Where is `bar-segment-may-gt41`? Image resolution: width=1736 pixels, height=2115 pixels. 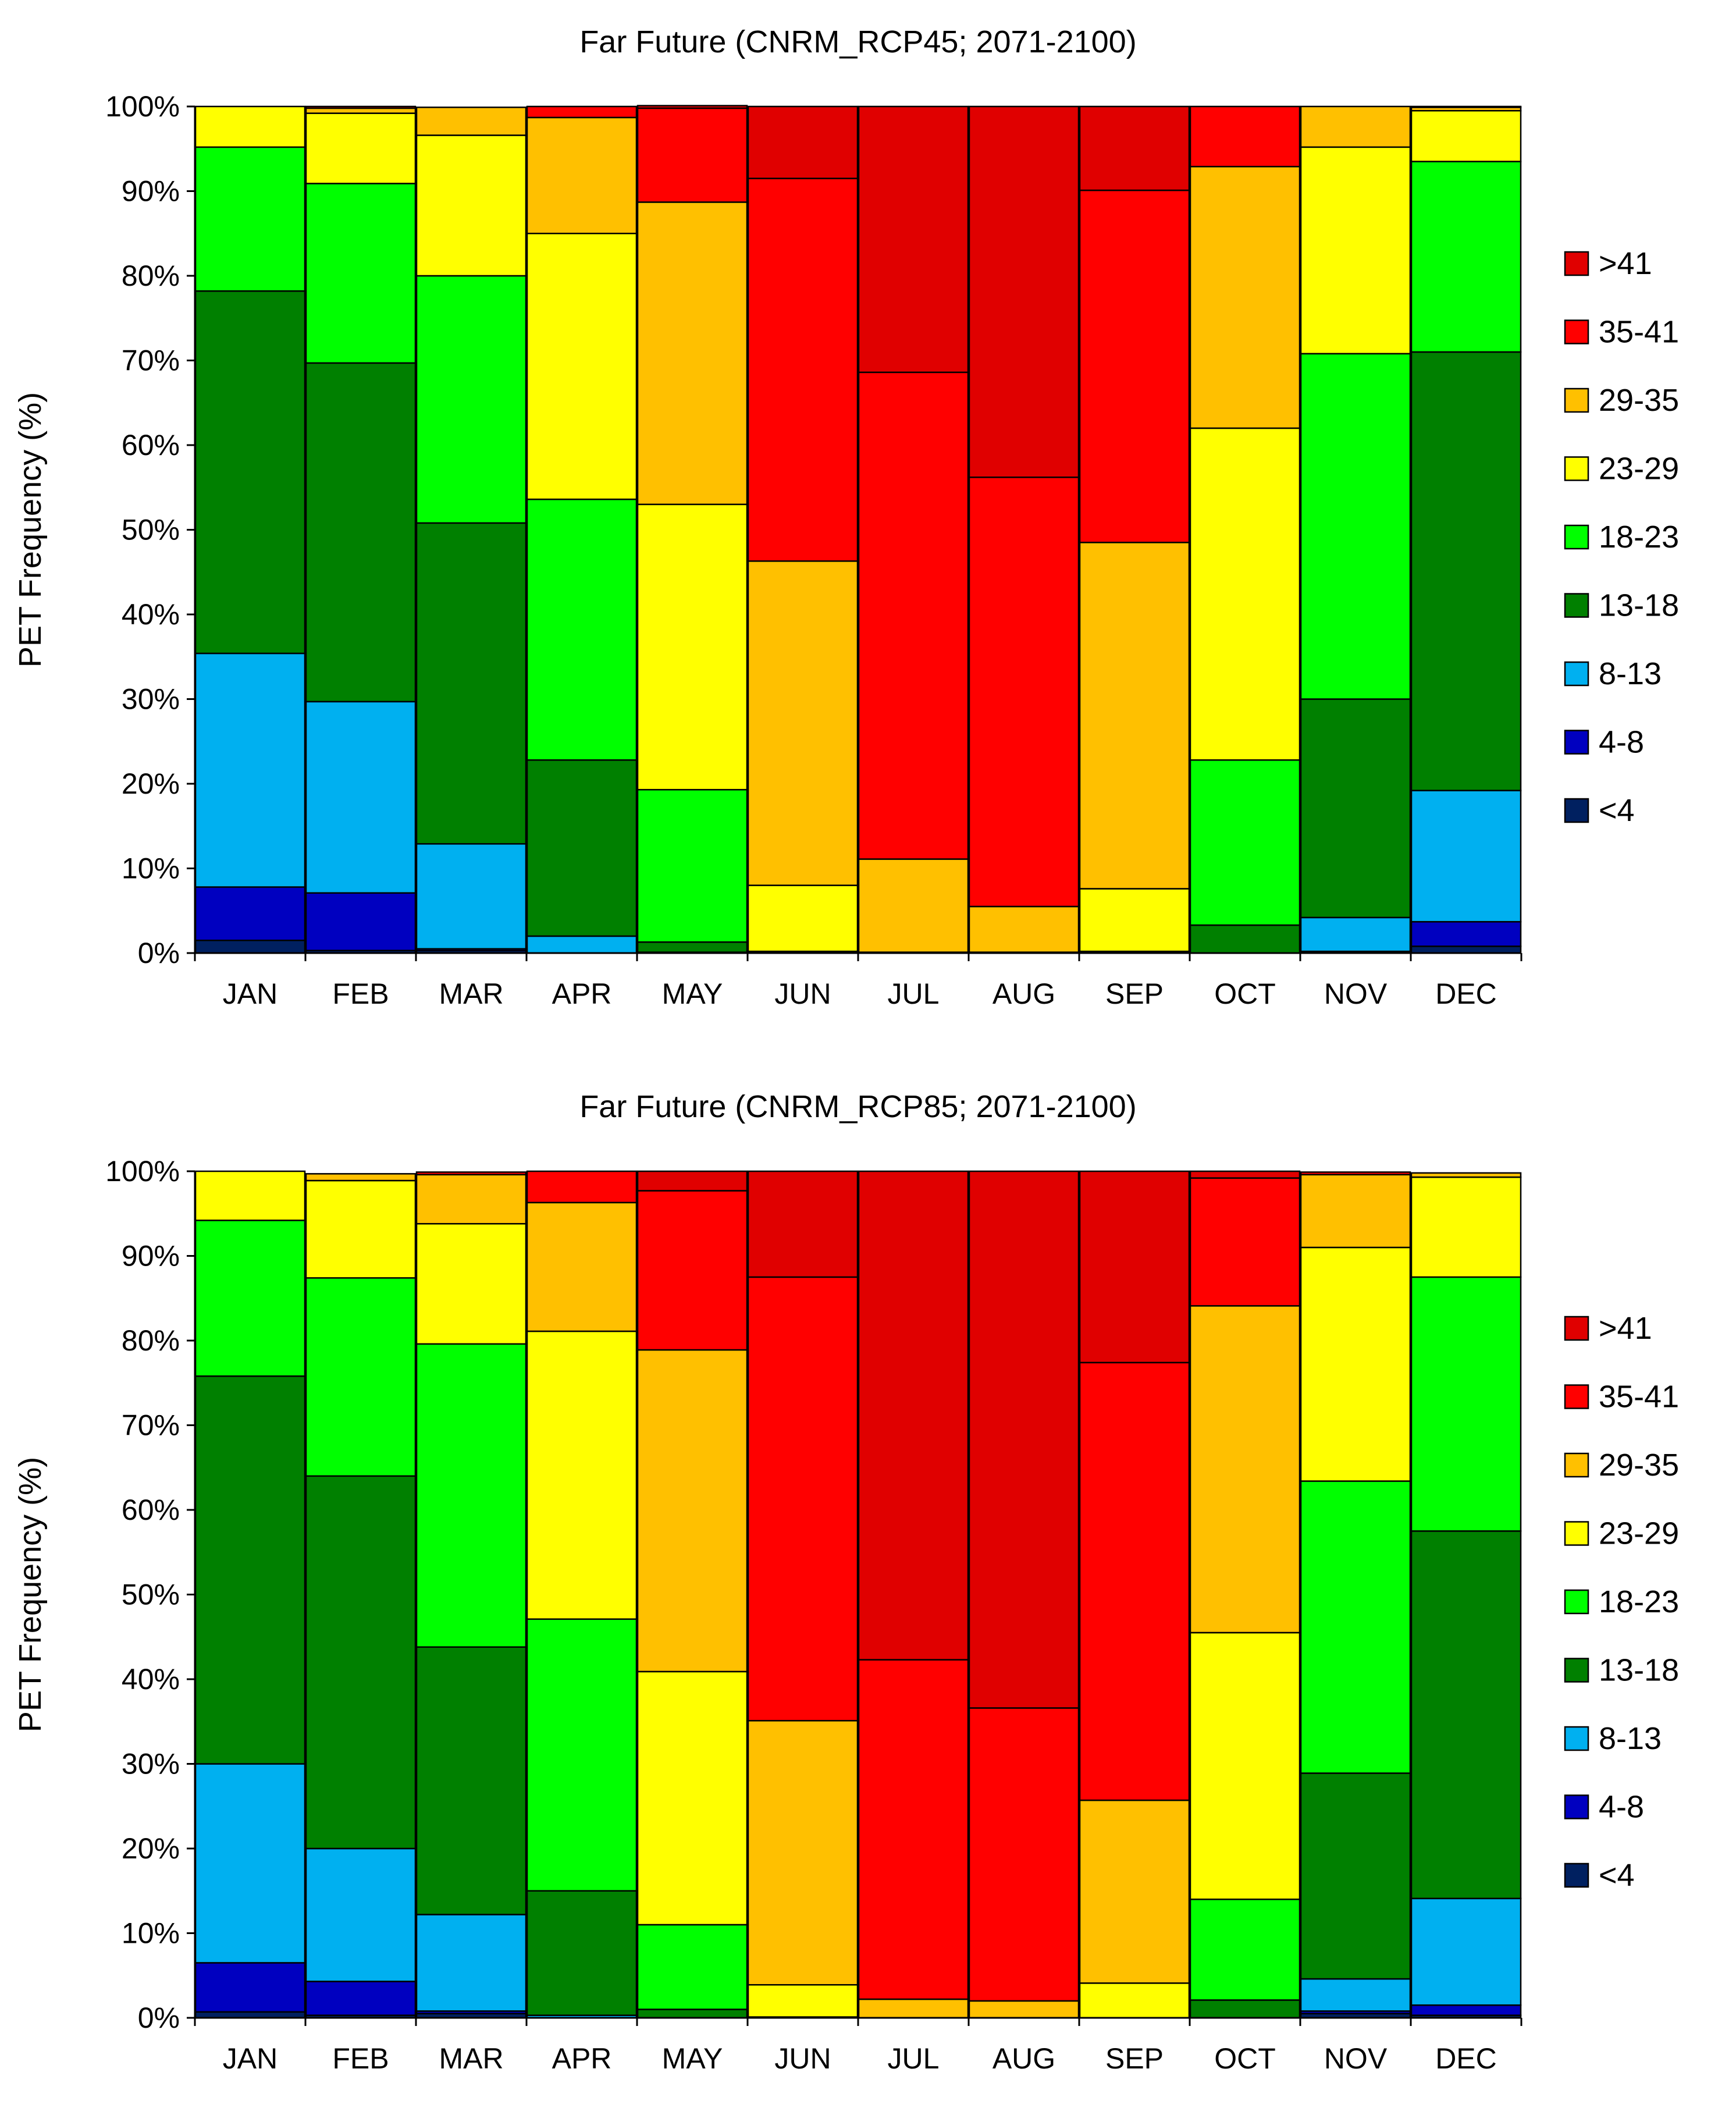 bar-segment-may-gt41 is located at coordinates (692, 1181).